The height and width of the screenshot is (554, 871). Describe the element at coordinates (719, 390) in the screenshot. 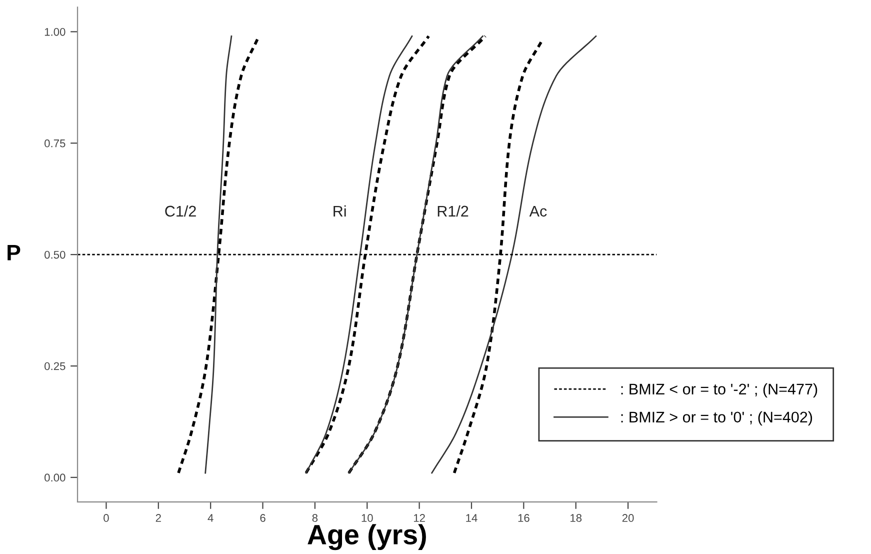

I see `legend-label: : BMIZ < or = to '-2' ; (N=477)` at that location.